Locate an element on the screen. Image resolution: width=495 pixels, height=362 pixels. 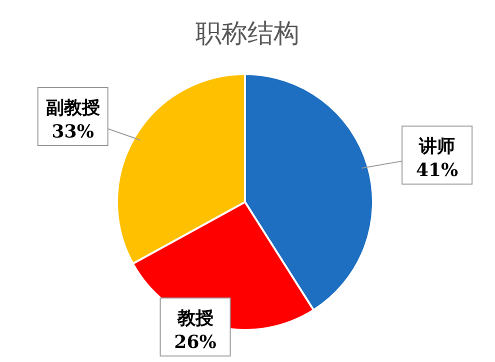
slice-label: 教授 is located at coordinates (195, 318).